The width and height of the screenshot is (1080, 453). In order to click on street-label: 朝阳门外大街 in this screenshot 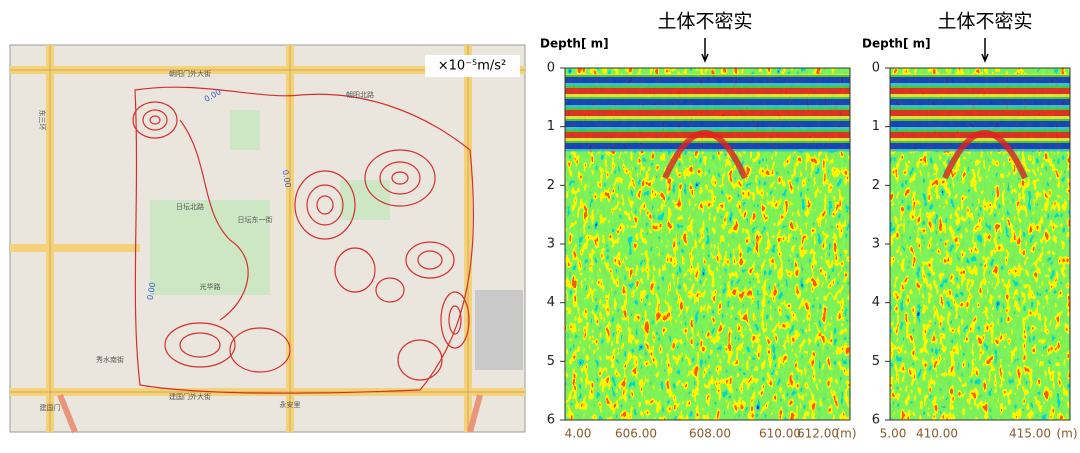, I will do `click(190, 73)`.